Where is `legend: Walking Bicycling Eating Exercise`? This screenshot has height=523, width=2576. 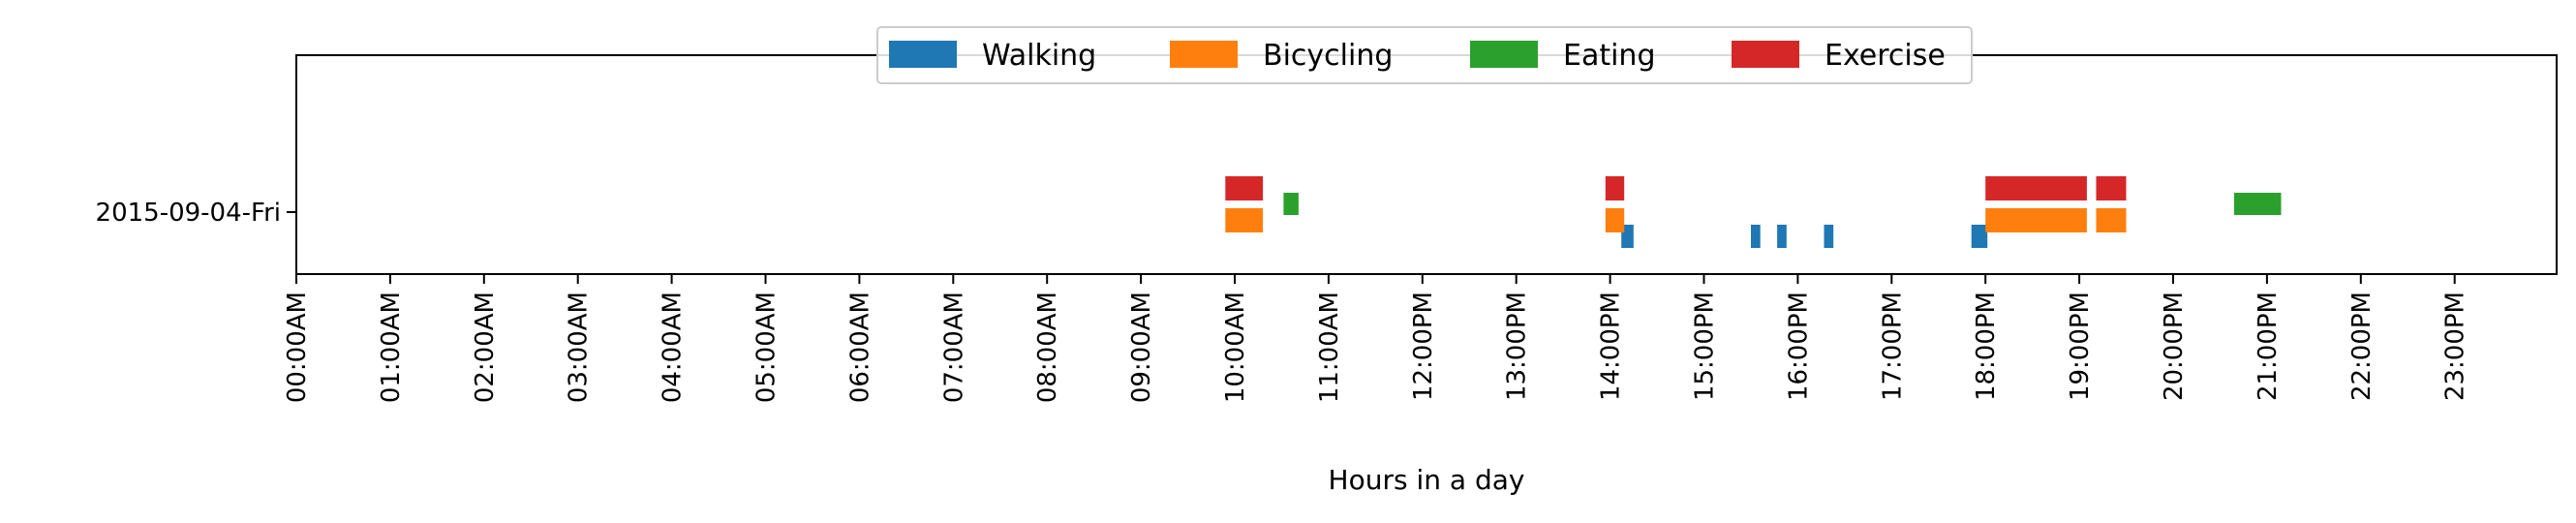
legend: Walking Bicycling Eating Exercise is located at coordinates (1424, 55).